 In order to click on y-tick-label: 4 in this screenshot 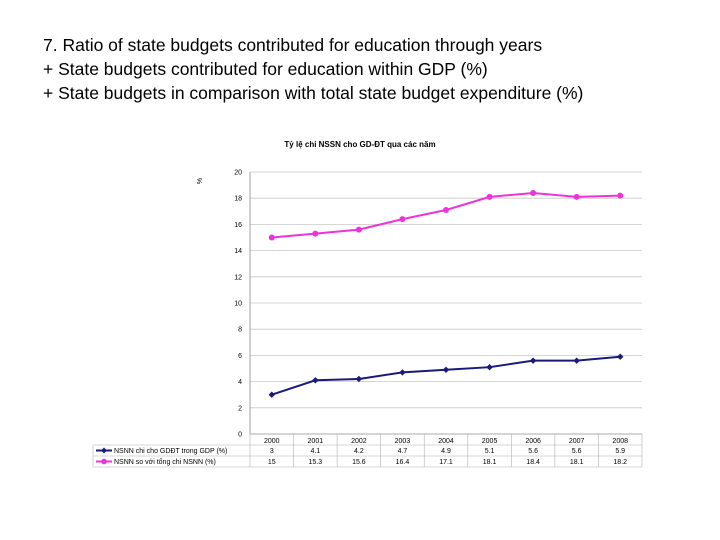, I will do `click(240, 382)`.